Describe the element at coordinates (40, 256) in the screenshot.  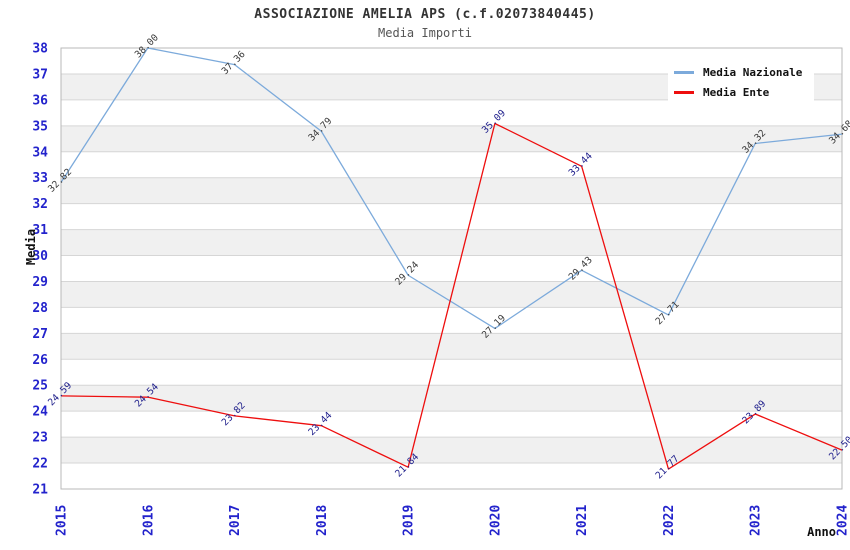
I see `y-tick-label: 30` at that location.